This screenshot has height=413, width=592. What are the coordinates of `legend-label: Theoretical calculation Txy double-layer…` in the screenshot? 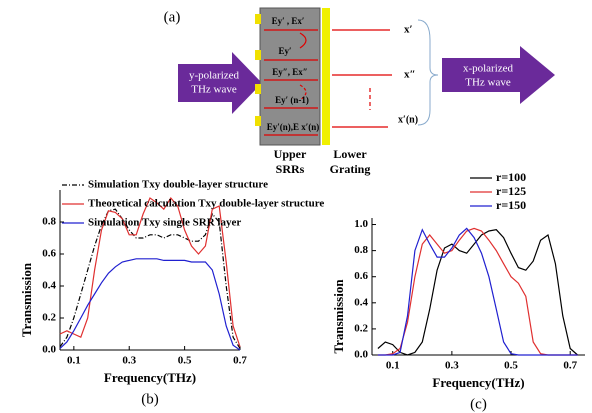 It's located at (206, 204).